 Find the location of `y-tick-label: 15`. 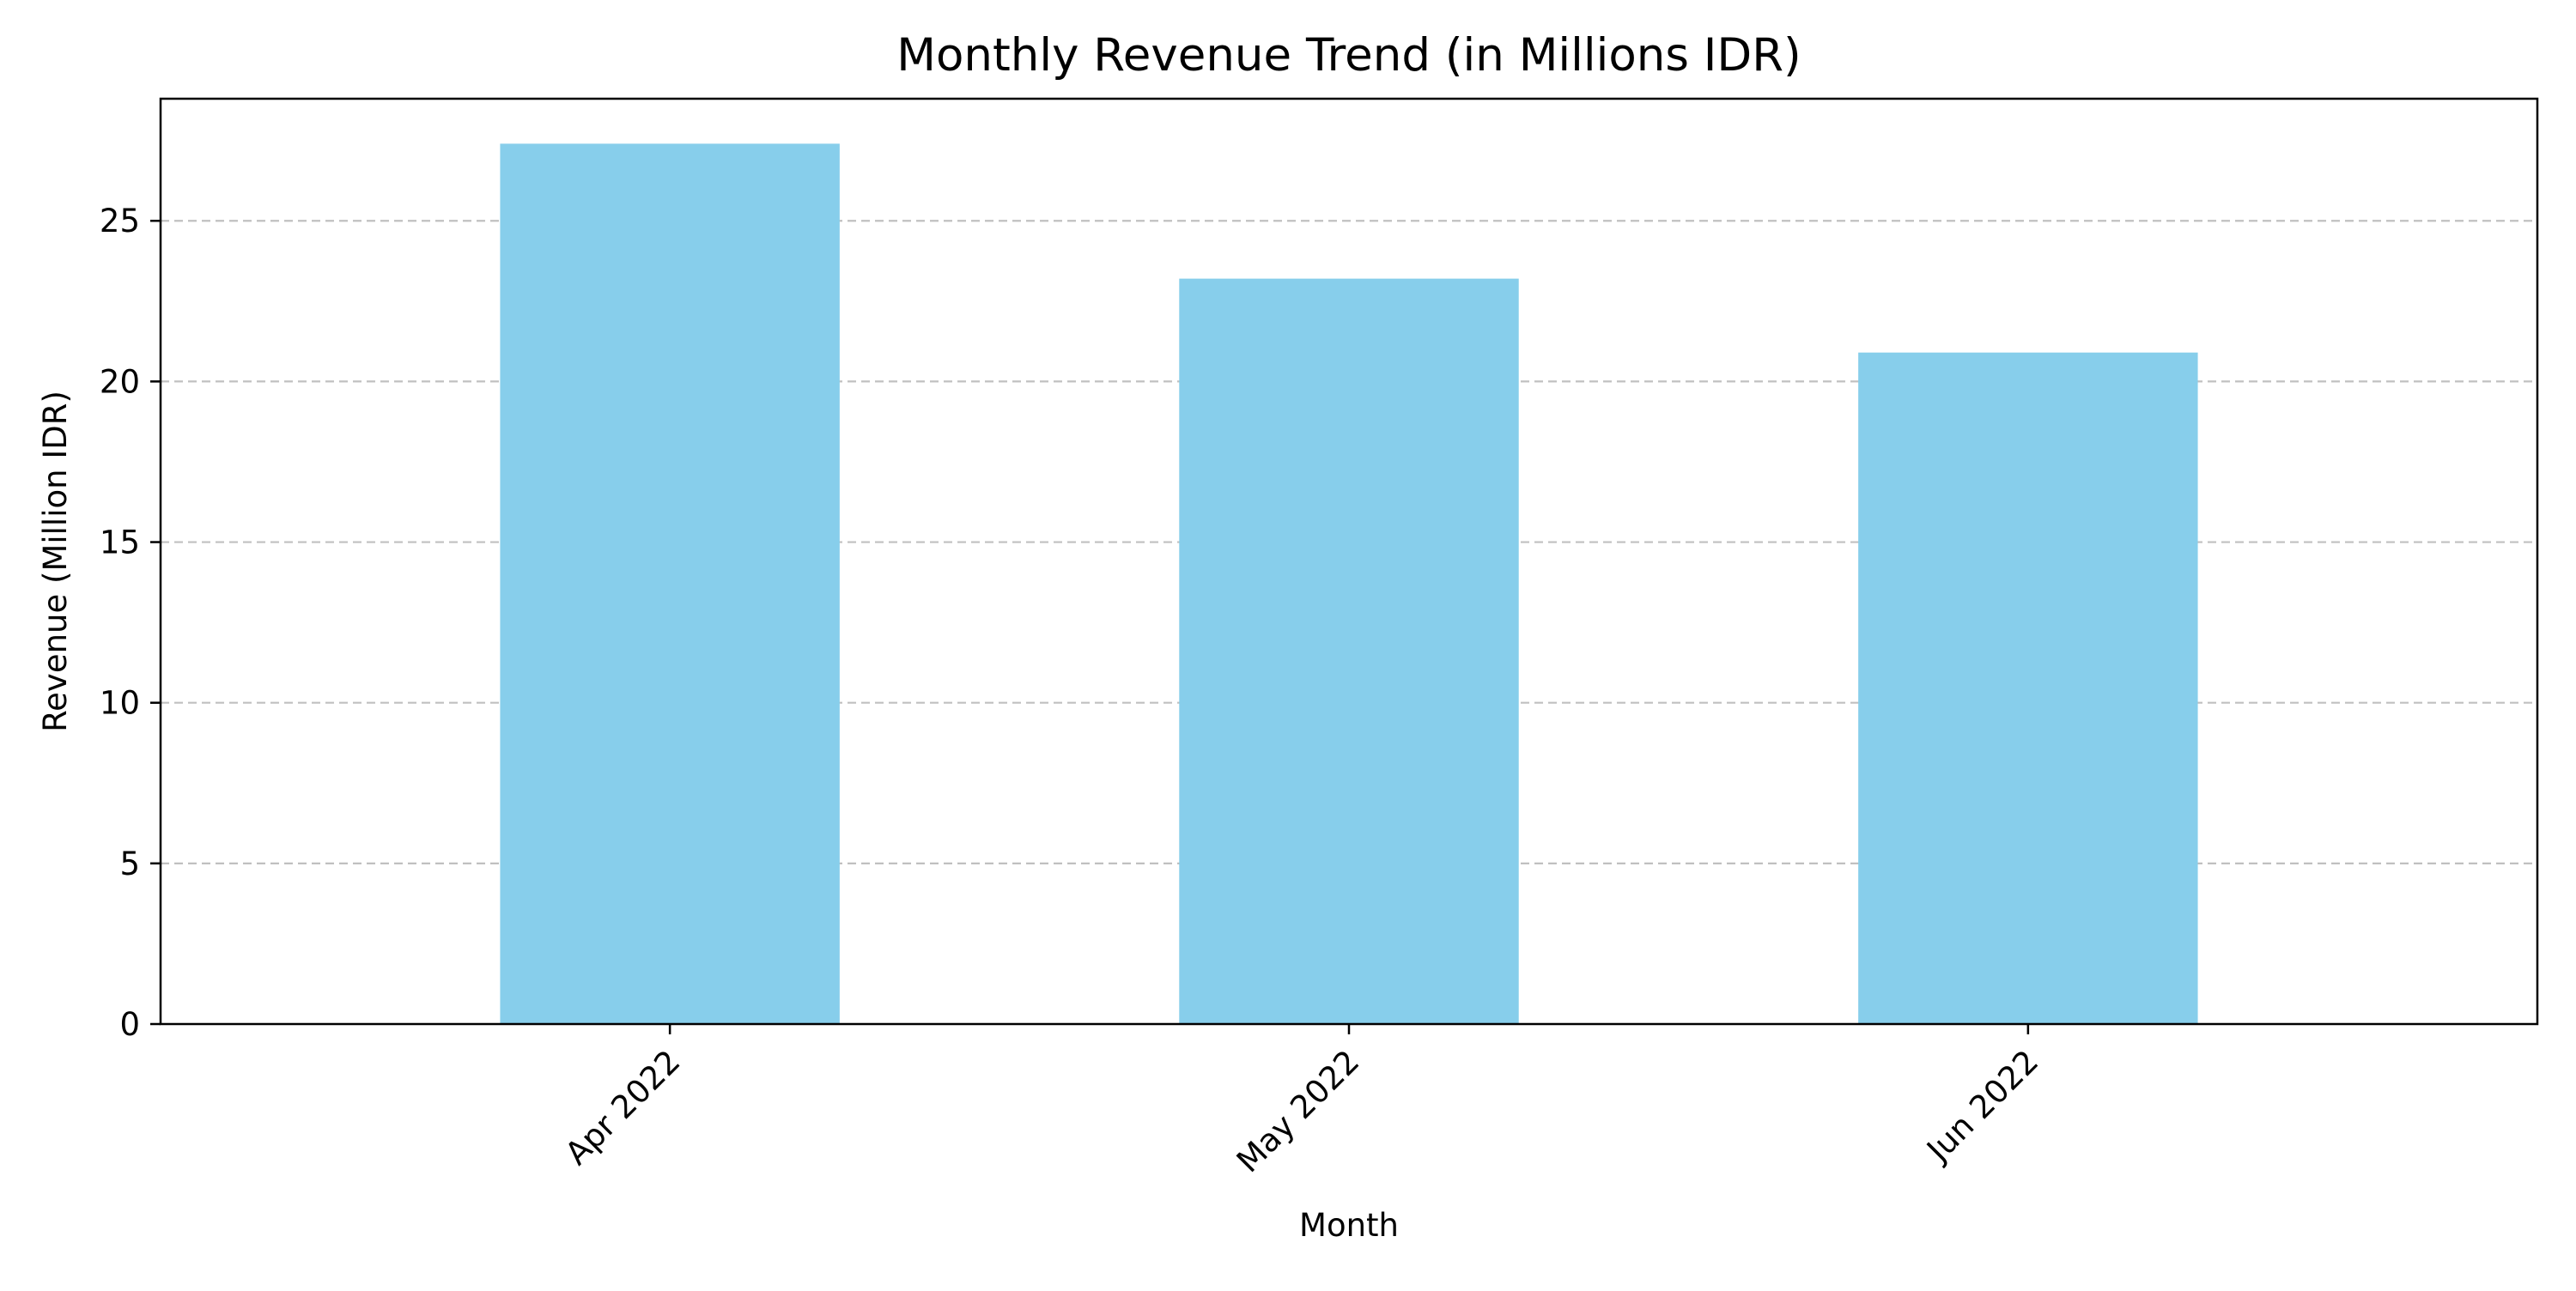

y-tick-label: 15 is located at coordinates (120, 543).